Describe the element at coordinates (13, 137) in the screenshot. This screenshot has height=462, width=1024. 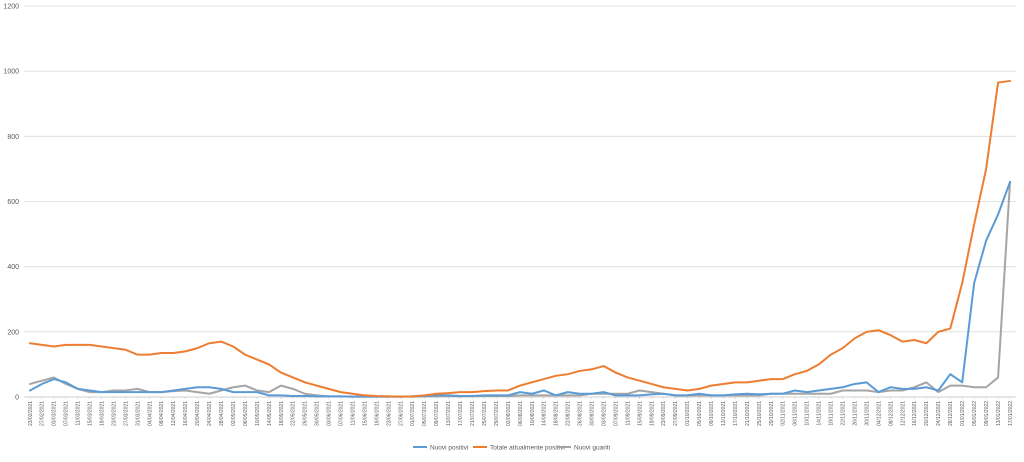
I see `y-tick-label: 800` at that location.